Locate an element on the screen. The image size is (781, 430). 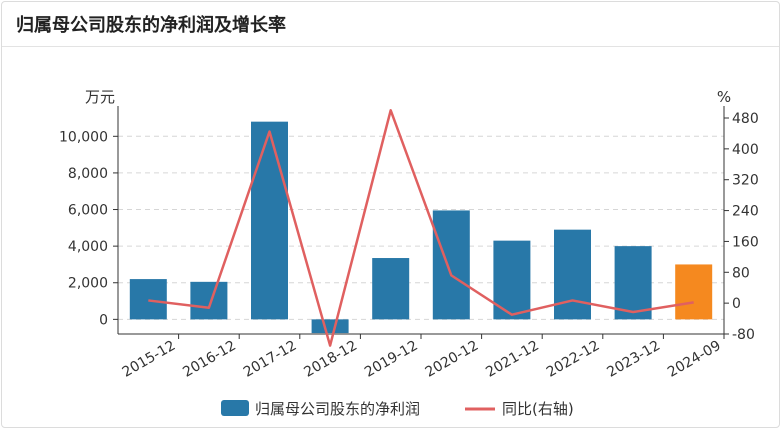
x-axis-tick-label: 2017-12 is located at coordinates (270, 359).